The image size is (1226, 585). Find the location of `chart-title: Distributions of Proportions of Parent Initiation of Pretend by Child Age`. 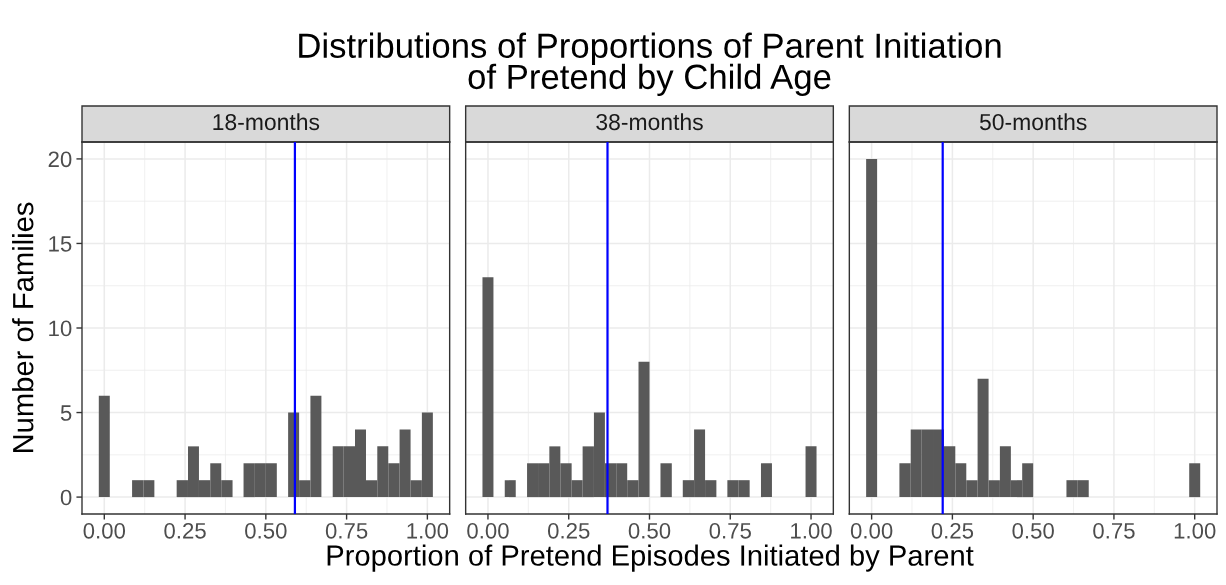

chart-title: Distributions of Proportions of Parent Initiation of Pretend by Child Age is located at coordinates (650, 64).